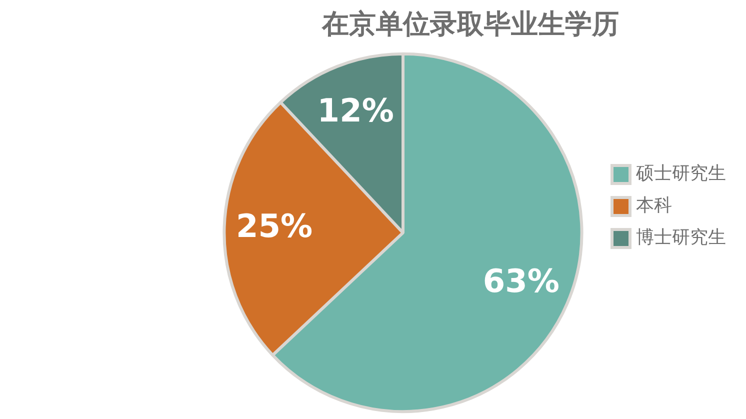 The image size is (746, 419). What do you see at coordinates (470, 24) in the screenshot?
I see `chart-title: 在京单位录取毕业生学历` at bounding box center [470, 24].